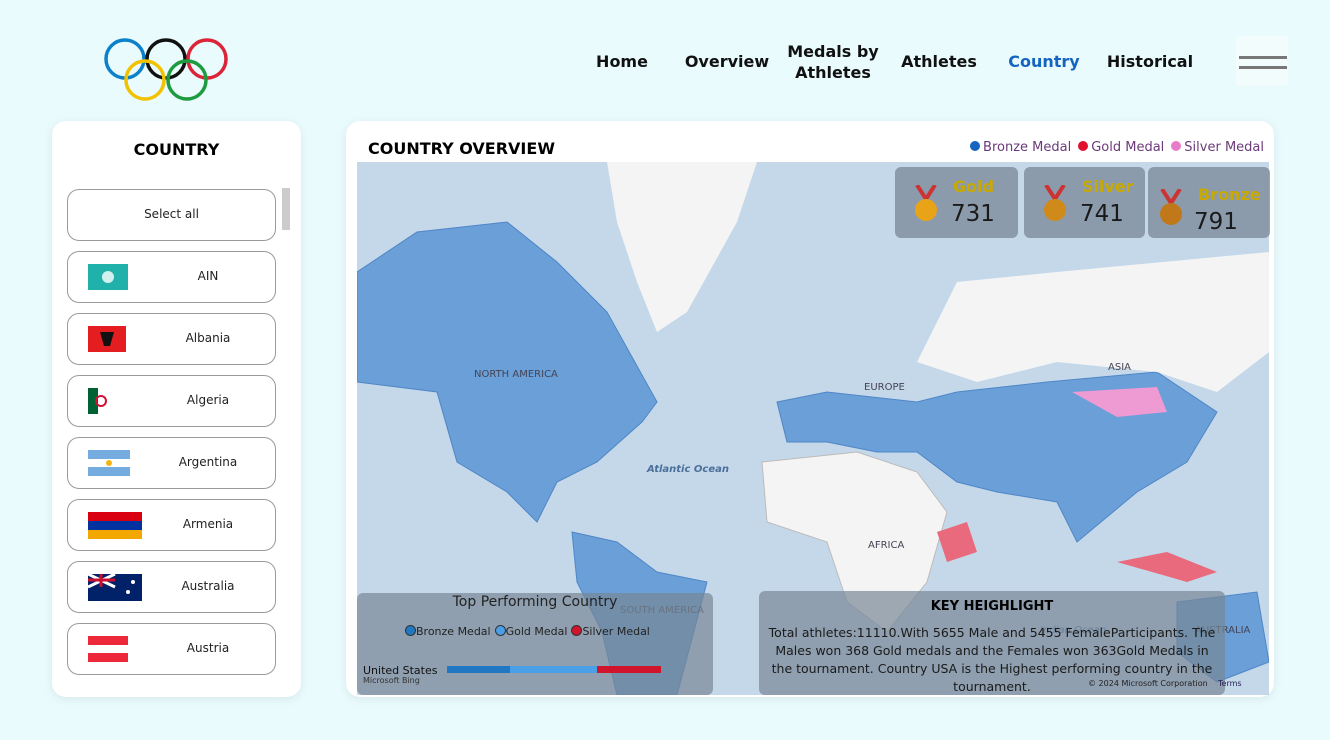 The width and height of the screenshot is (1330, 740). I want to click on menu-button, so click(1262, 61).